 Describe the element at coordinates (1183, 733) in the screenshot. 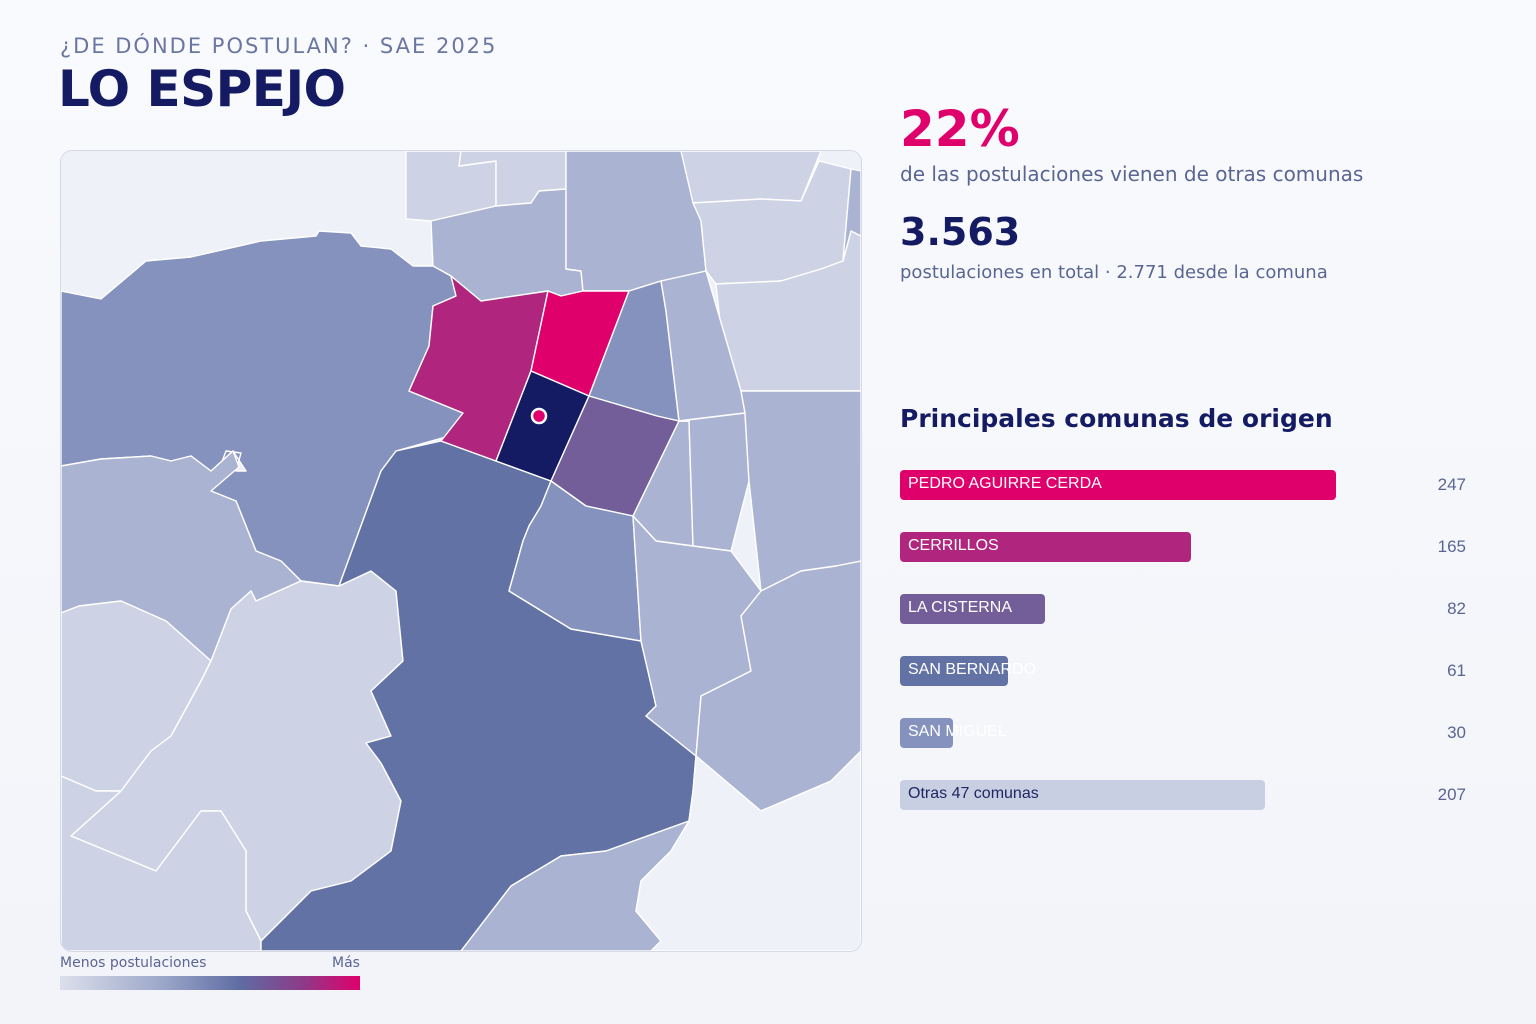

I see `ranking-row: SAN MIGUEL 30` at that location.